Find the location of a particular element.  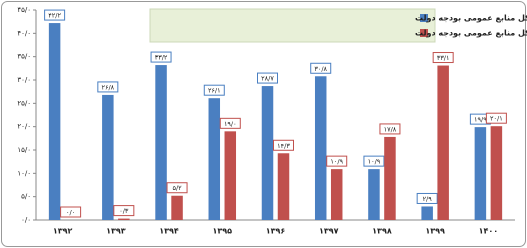

y-tick-label: ۲۰/۰ is located at coordinates (24, 127).